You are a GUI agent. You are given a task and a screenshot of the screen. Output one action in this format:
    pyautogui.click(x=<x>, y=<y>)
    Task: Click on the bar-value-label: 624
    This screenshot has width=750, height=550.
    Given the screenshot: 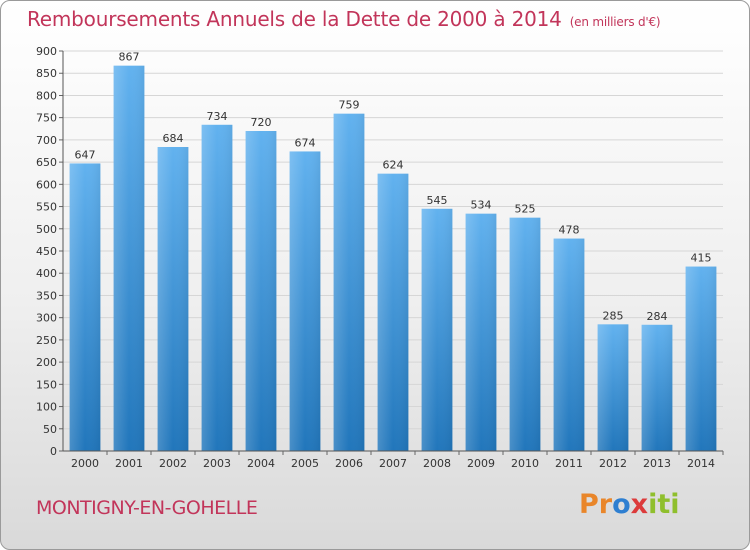 What is the action you would take?
    pyautogui.click(x=393, y=165)
    